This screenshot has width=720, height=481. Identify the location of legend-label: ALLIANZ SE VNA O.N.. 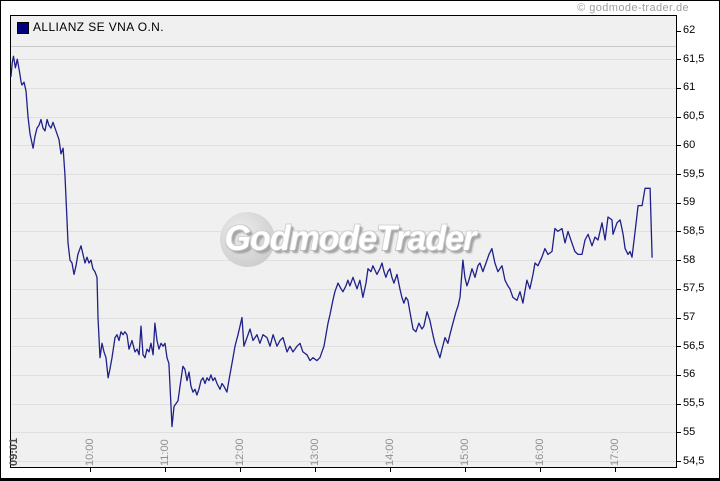
(98, 27).